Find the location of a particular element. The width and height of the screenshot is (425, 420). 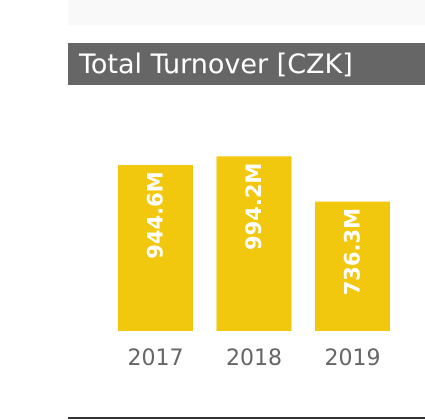

x-tick-label-2019: 2019 is located at coordinates (353, 358).